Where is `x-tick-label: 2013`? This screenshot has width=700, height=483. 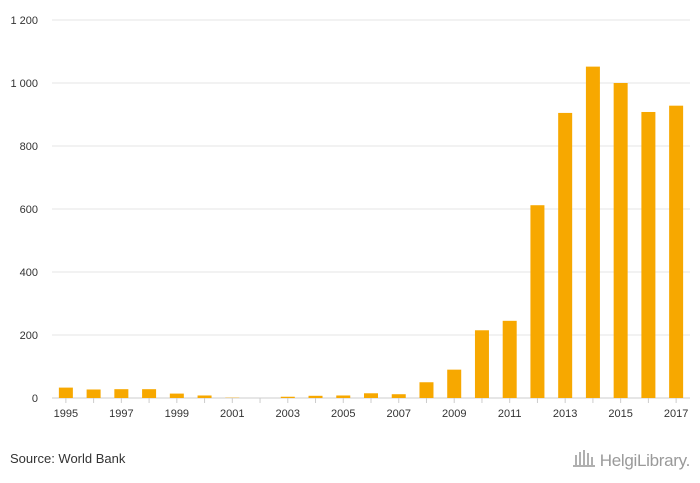
x-tick-label: 2013 is located at coordinates (565, 414).